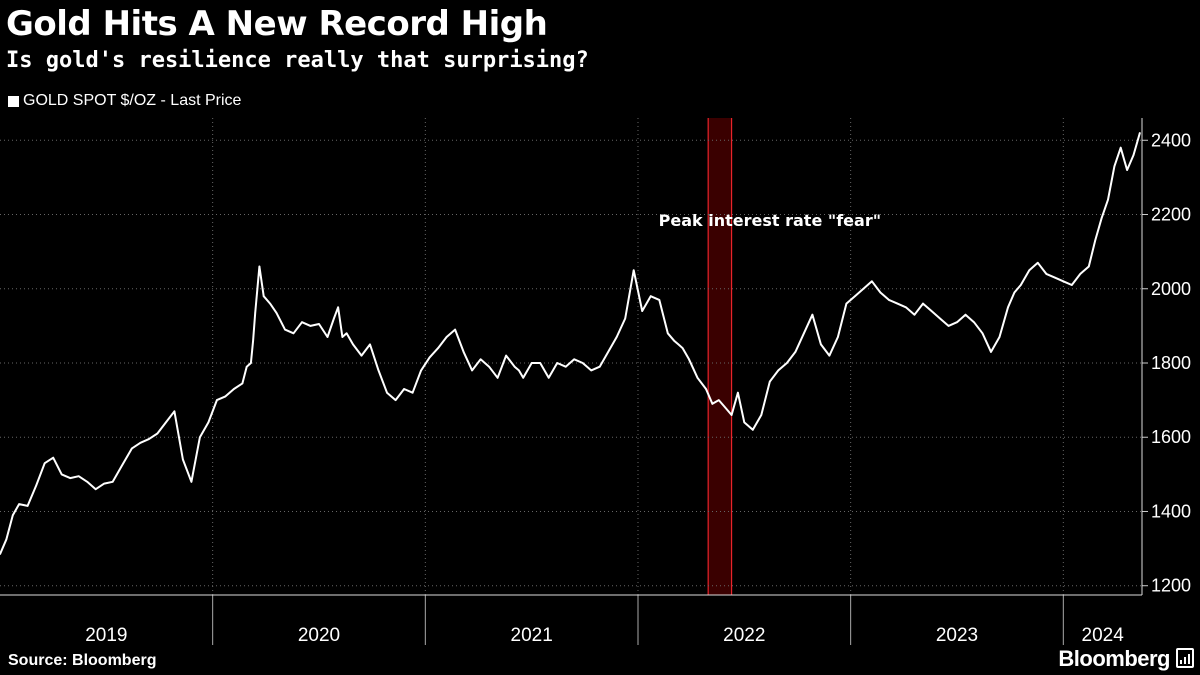 The image size is (1200, 675). I want to click on brand-logo: Bloomberg, so click(1114, 658).